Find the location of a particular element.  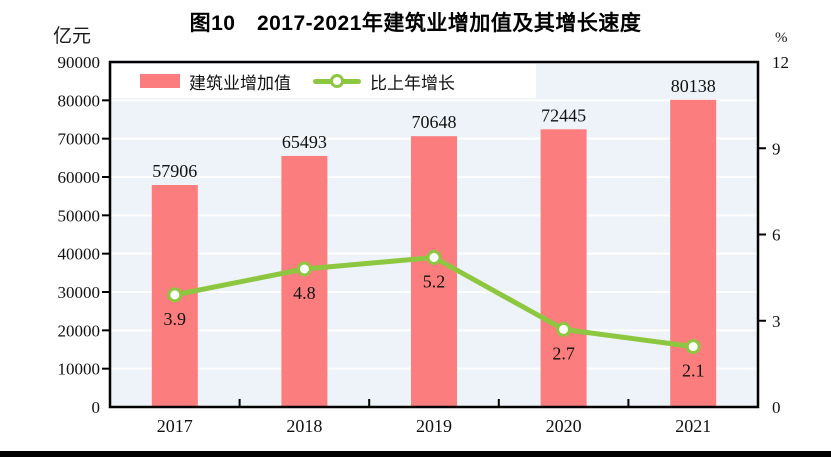

growth-value-label-2018: 4.8 is located at coordinates (304, 293).